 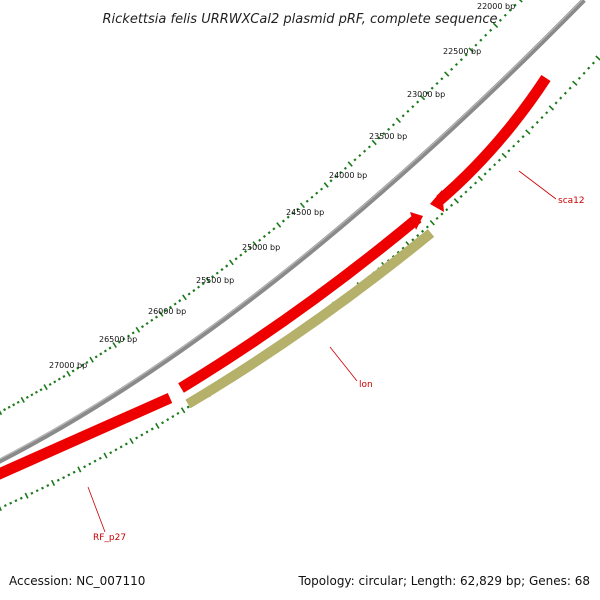 I want to click on gene-RF_p27-bar, so click(x=86, y=436).